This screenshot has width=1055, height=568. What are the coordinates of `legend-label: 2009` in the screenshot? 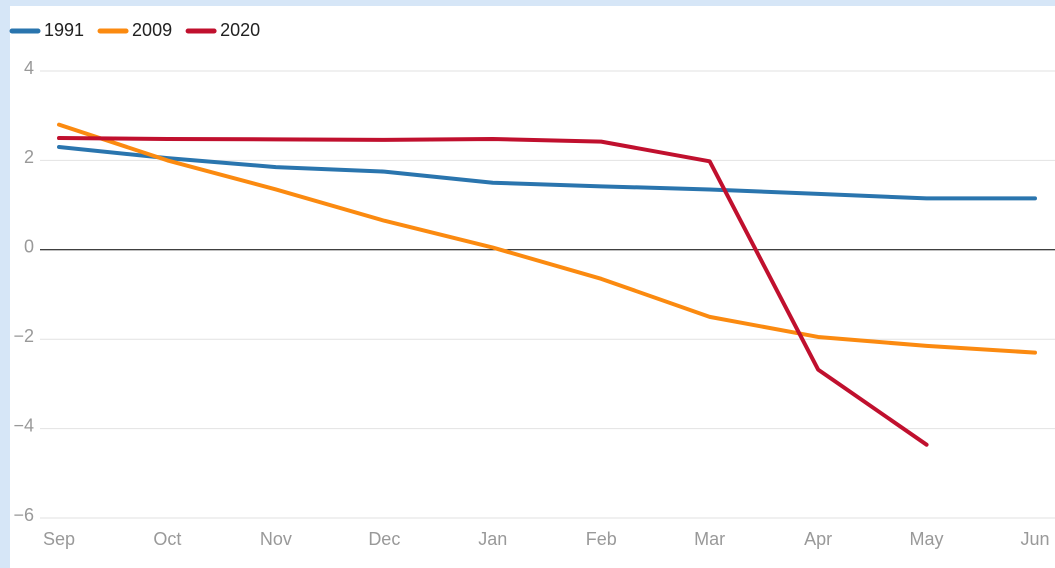 It's located at (152, 30).